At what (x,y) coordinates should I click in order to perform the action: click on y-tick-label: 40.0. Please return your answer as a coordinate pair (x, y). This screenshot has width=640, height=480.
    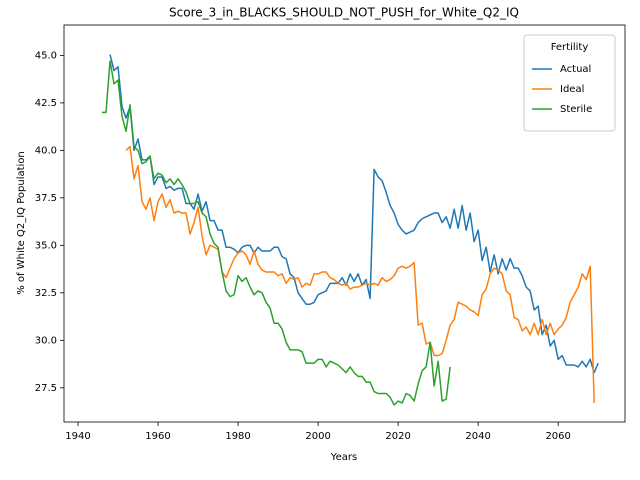
    Looking at the image, I should click on (46, 150).